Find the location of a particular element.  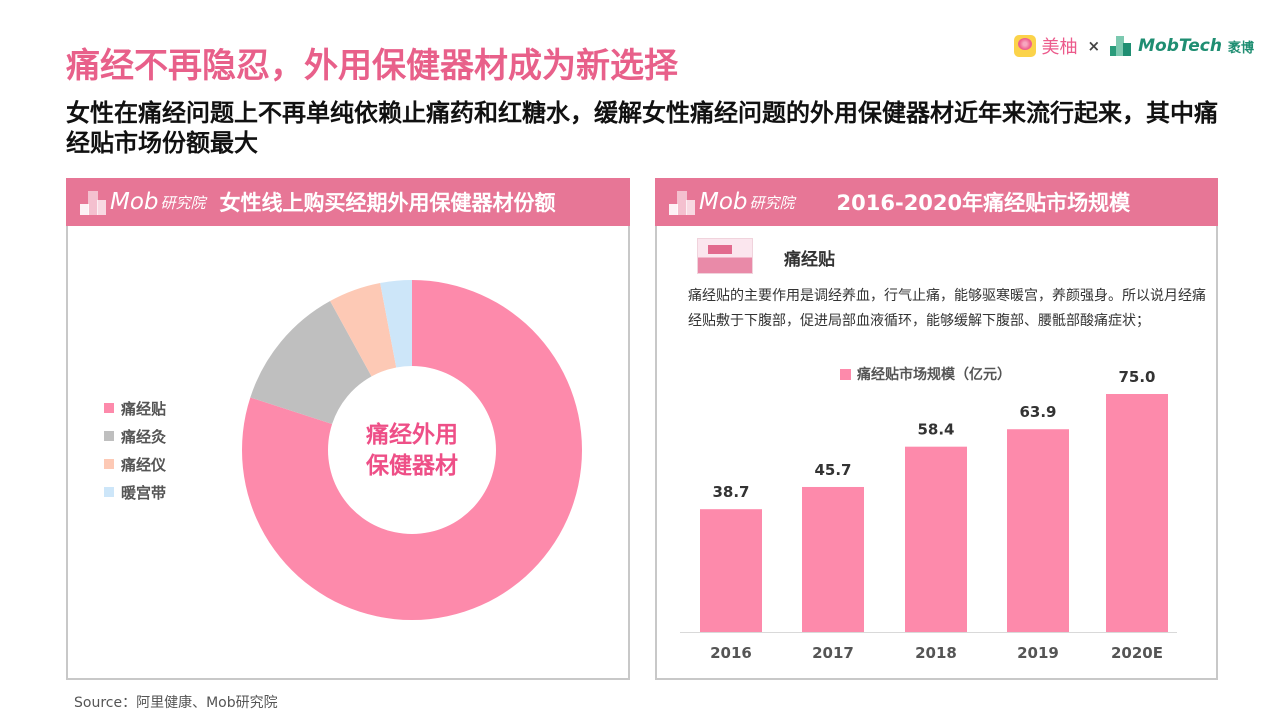

data-label: 45.7 is located at coordinates (832, 470).